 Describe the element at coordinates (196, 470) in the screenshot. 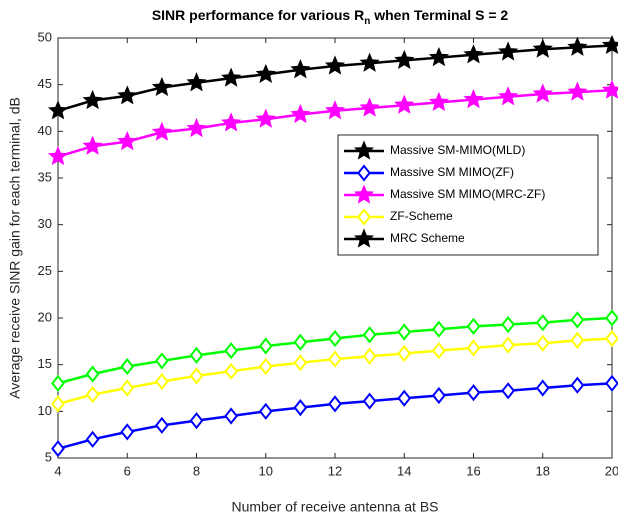

I see `x-tick-label: 8` at that location.